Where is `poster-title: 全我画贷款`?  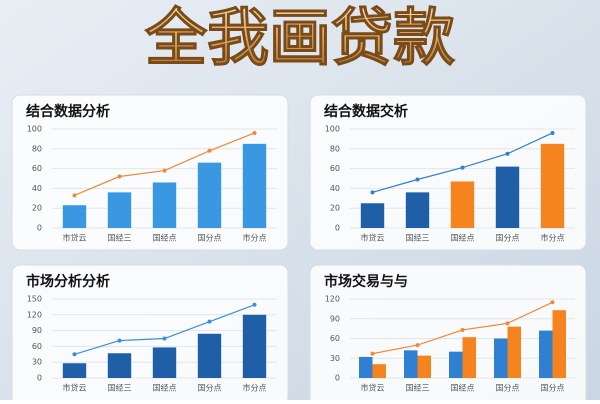
poster-title: 全我画贷款 is located at coordinates (299, 37).